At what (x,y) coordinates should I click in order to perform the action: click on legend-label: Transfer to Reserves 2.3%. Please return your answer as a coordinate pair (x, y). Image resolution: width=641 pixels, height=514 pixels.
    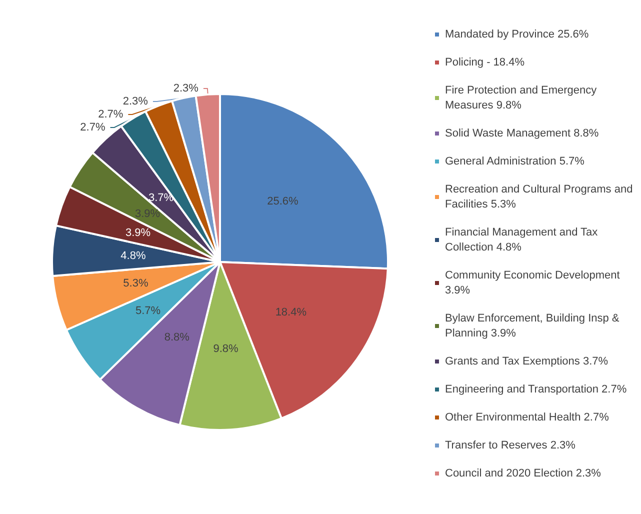
    Looking at the image, I should click on (510, 446).